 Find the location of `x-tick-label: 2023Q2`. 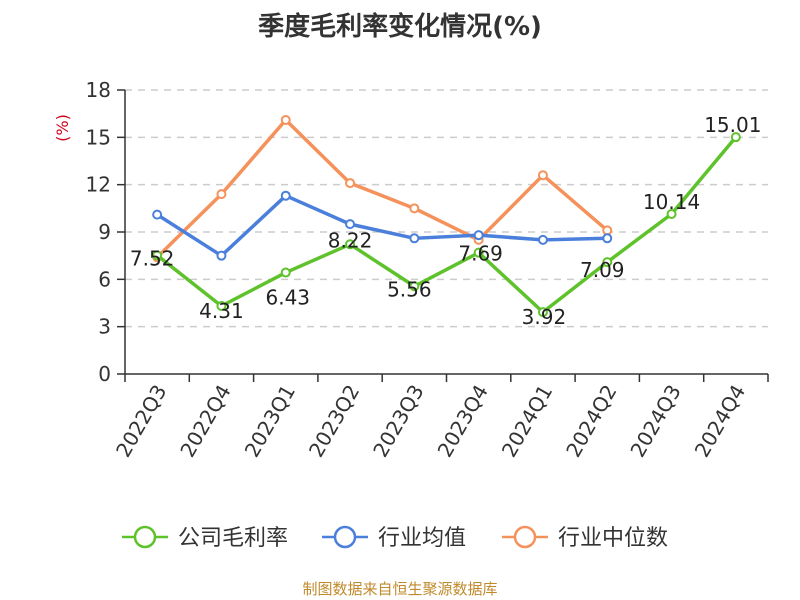

x-tick-label: 2023Q2 is located at coordinates (334, 421).